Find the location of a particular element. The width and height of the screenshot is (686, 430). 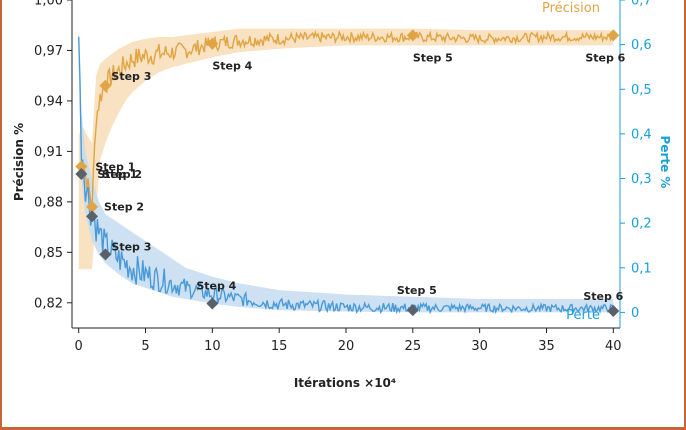

loss-step-label: Step 3 is located at coordinates (131, 246).